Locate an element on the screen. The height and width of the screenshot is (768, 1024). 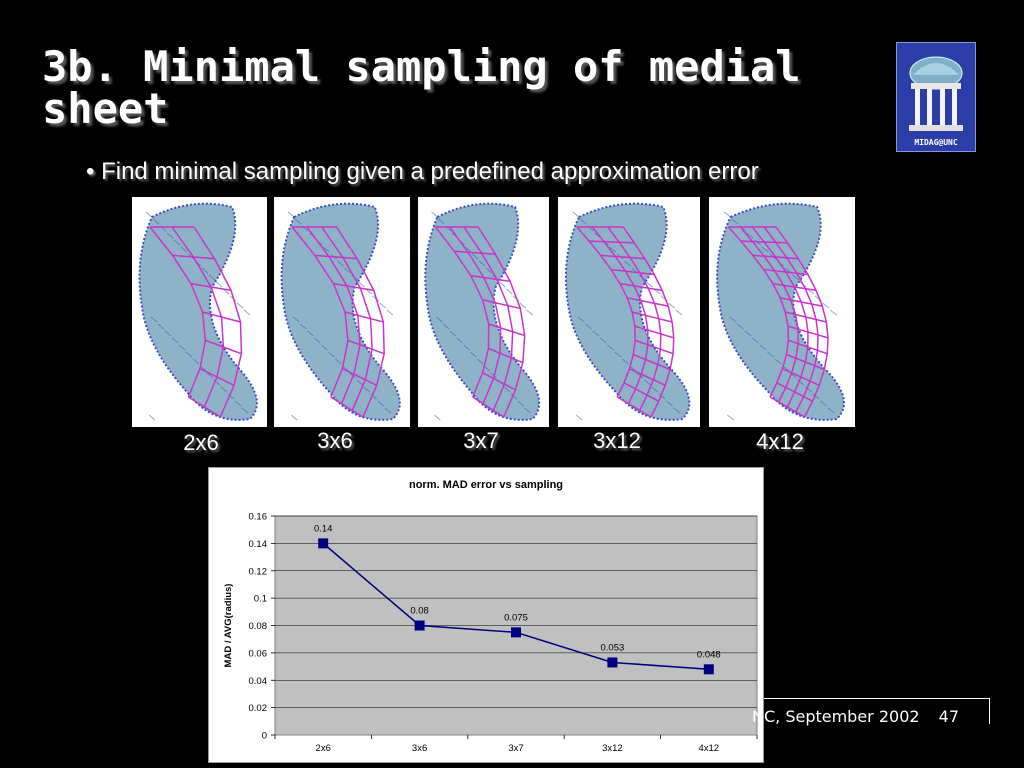
data-label: 0.048 is located at coordinates (709, 654).